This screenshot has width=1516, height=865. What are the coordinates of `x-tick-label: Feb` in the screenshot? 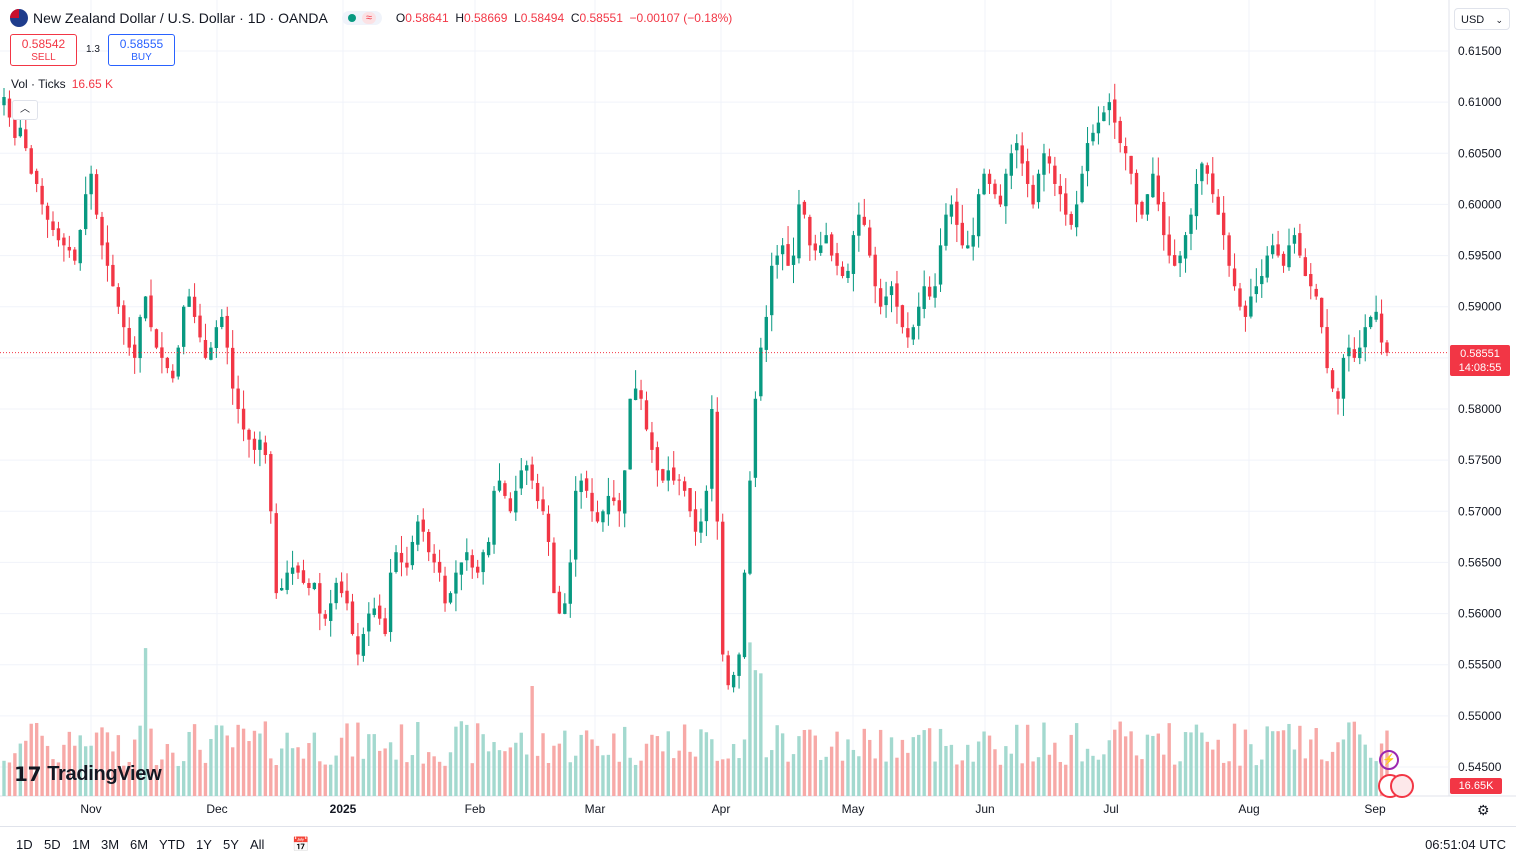 It's located at (475, 809).